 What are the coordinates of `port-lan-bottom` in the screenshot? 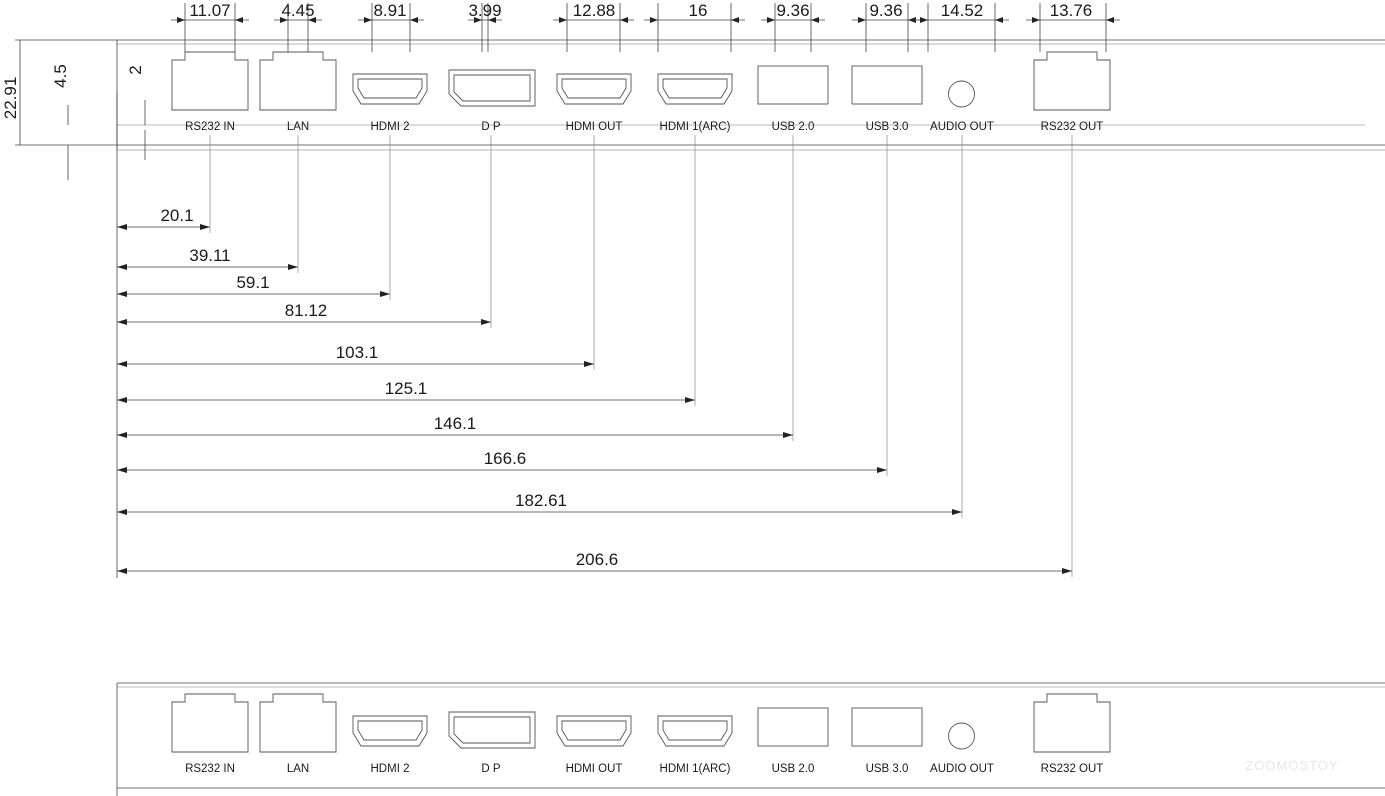 It's located at (298, 723).